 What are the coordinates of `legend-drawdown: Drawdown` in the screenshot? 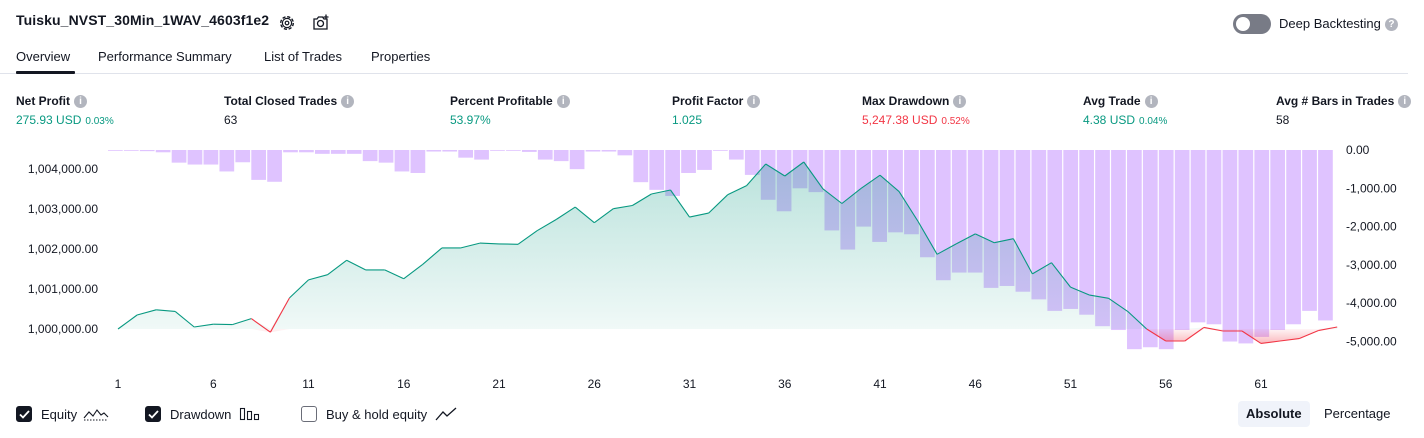 It's located at (203, 414).